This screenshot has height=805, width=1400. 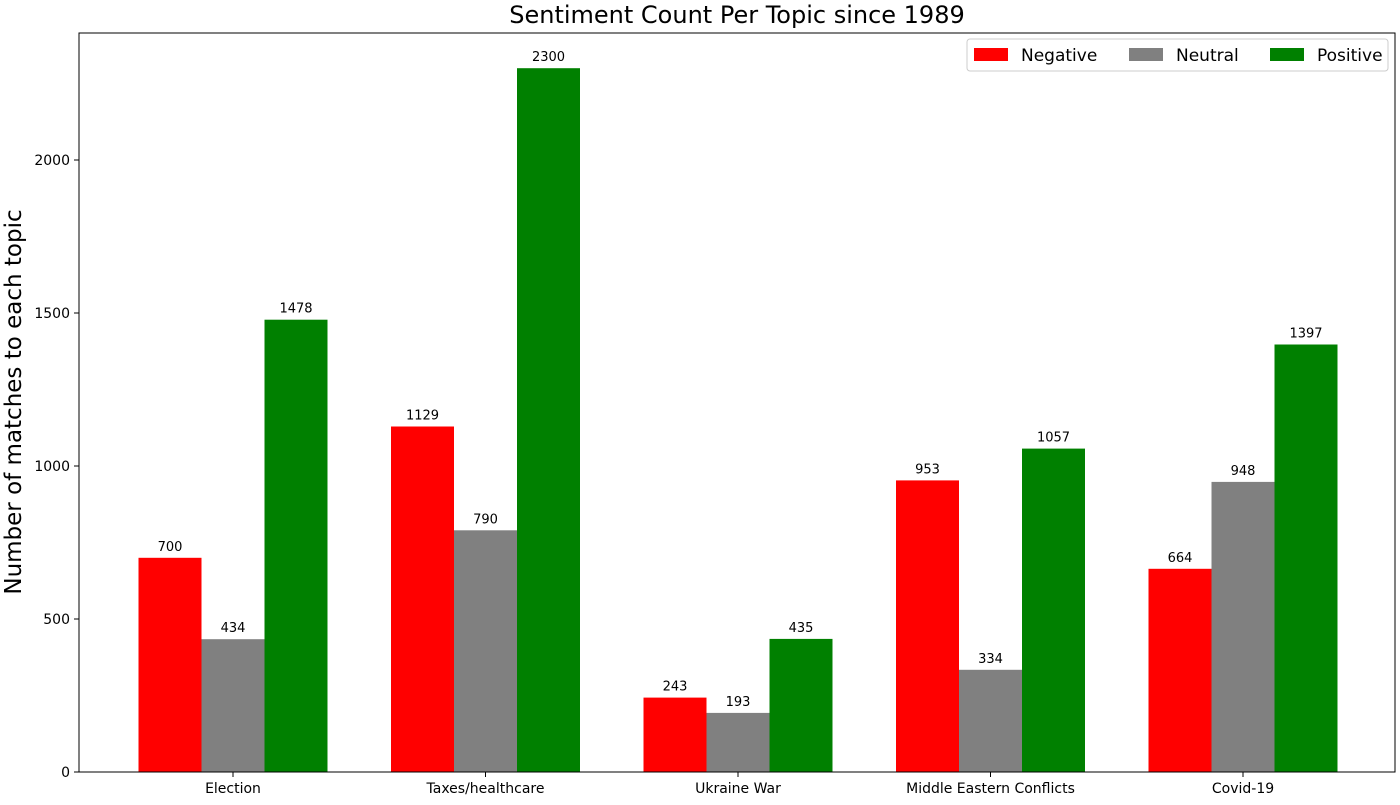 I want to click on bar-value-label: 1478, so click(x=295, y=309).